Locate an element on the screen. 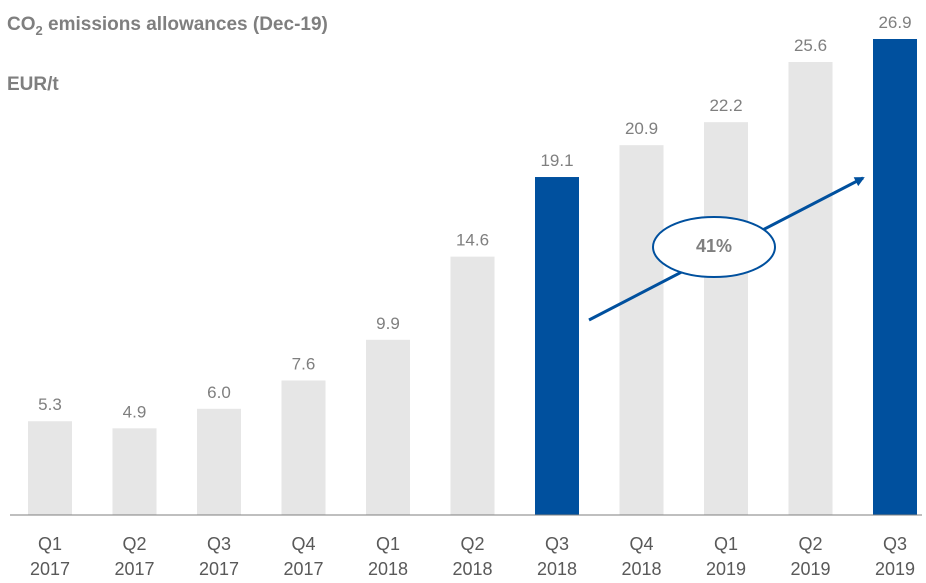 Image resolution: width=926 pixels, height=583 pixels. value-label: 14.6 is located at coordinates (472, 240).